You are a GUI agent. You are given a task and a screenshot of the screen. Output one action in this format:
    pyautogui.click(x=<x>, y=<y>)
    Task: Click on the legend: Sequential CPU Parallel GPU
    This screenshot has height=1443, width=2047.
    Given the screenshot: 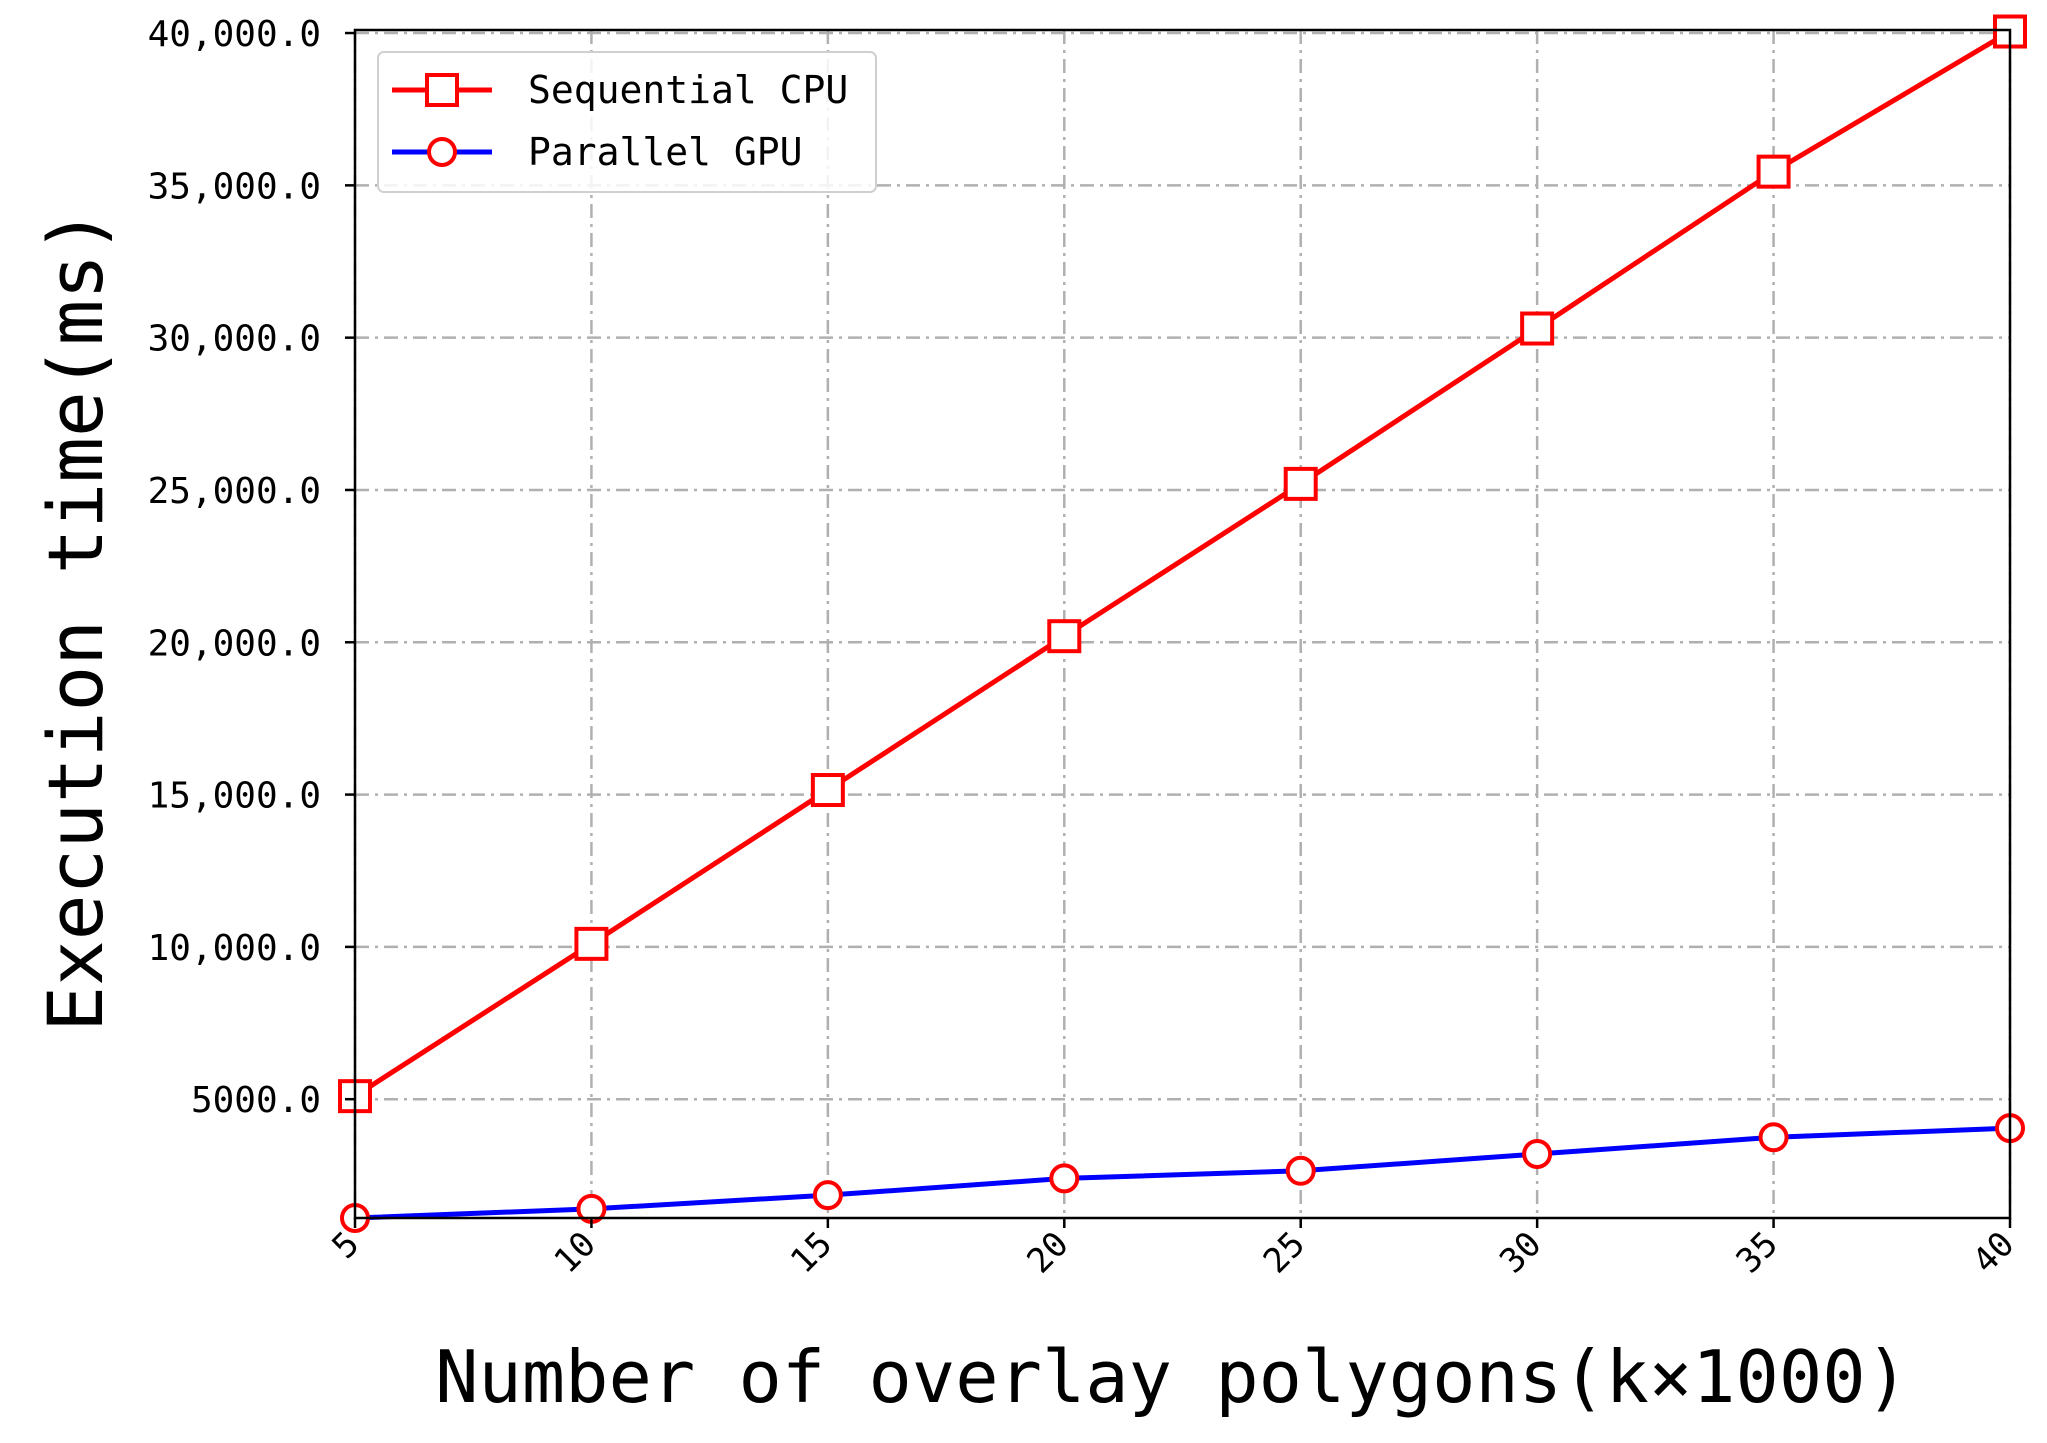 What is the action you would take?
    pyautogui.click(x=627, y=122)
    